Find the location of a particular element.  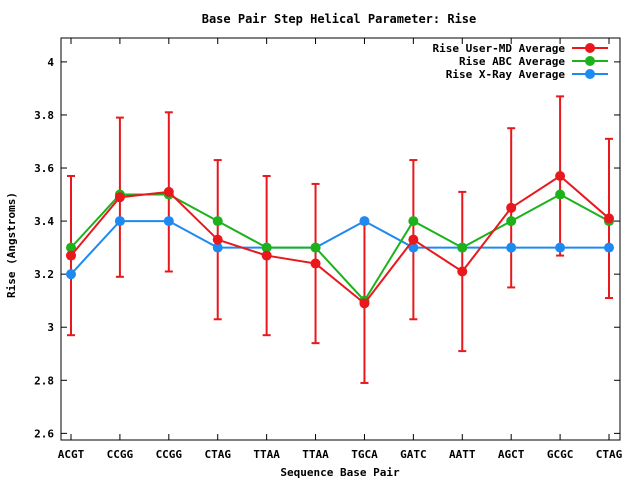

legend-label: Rise User-MD Average is located at coordinates (499, 48).